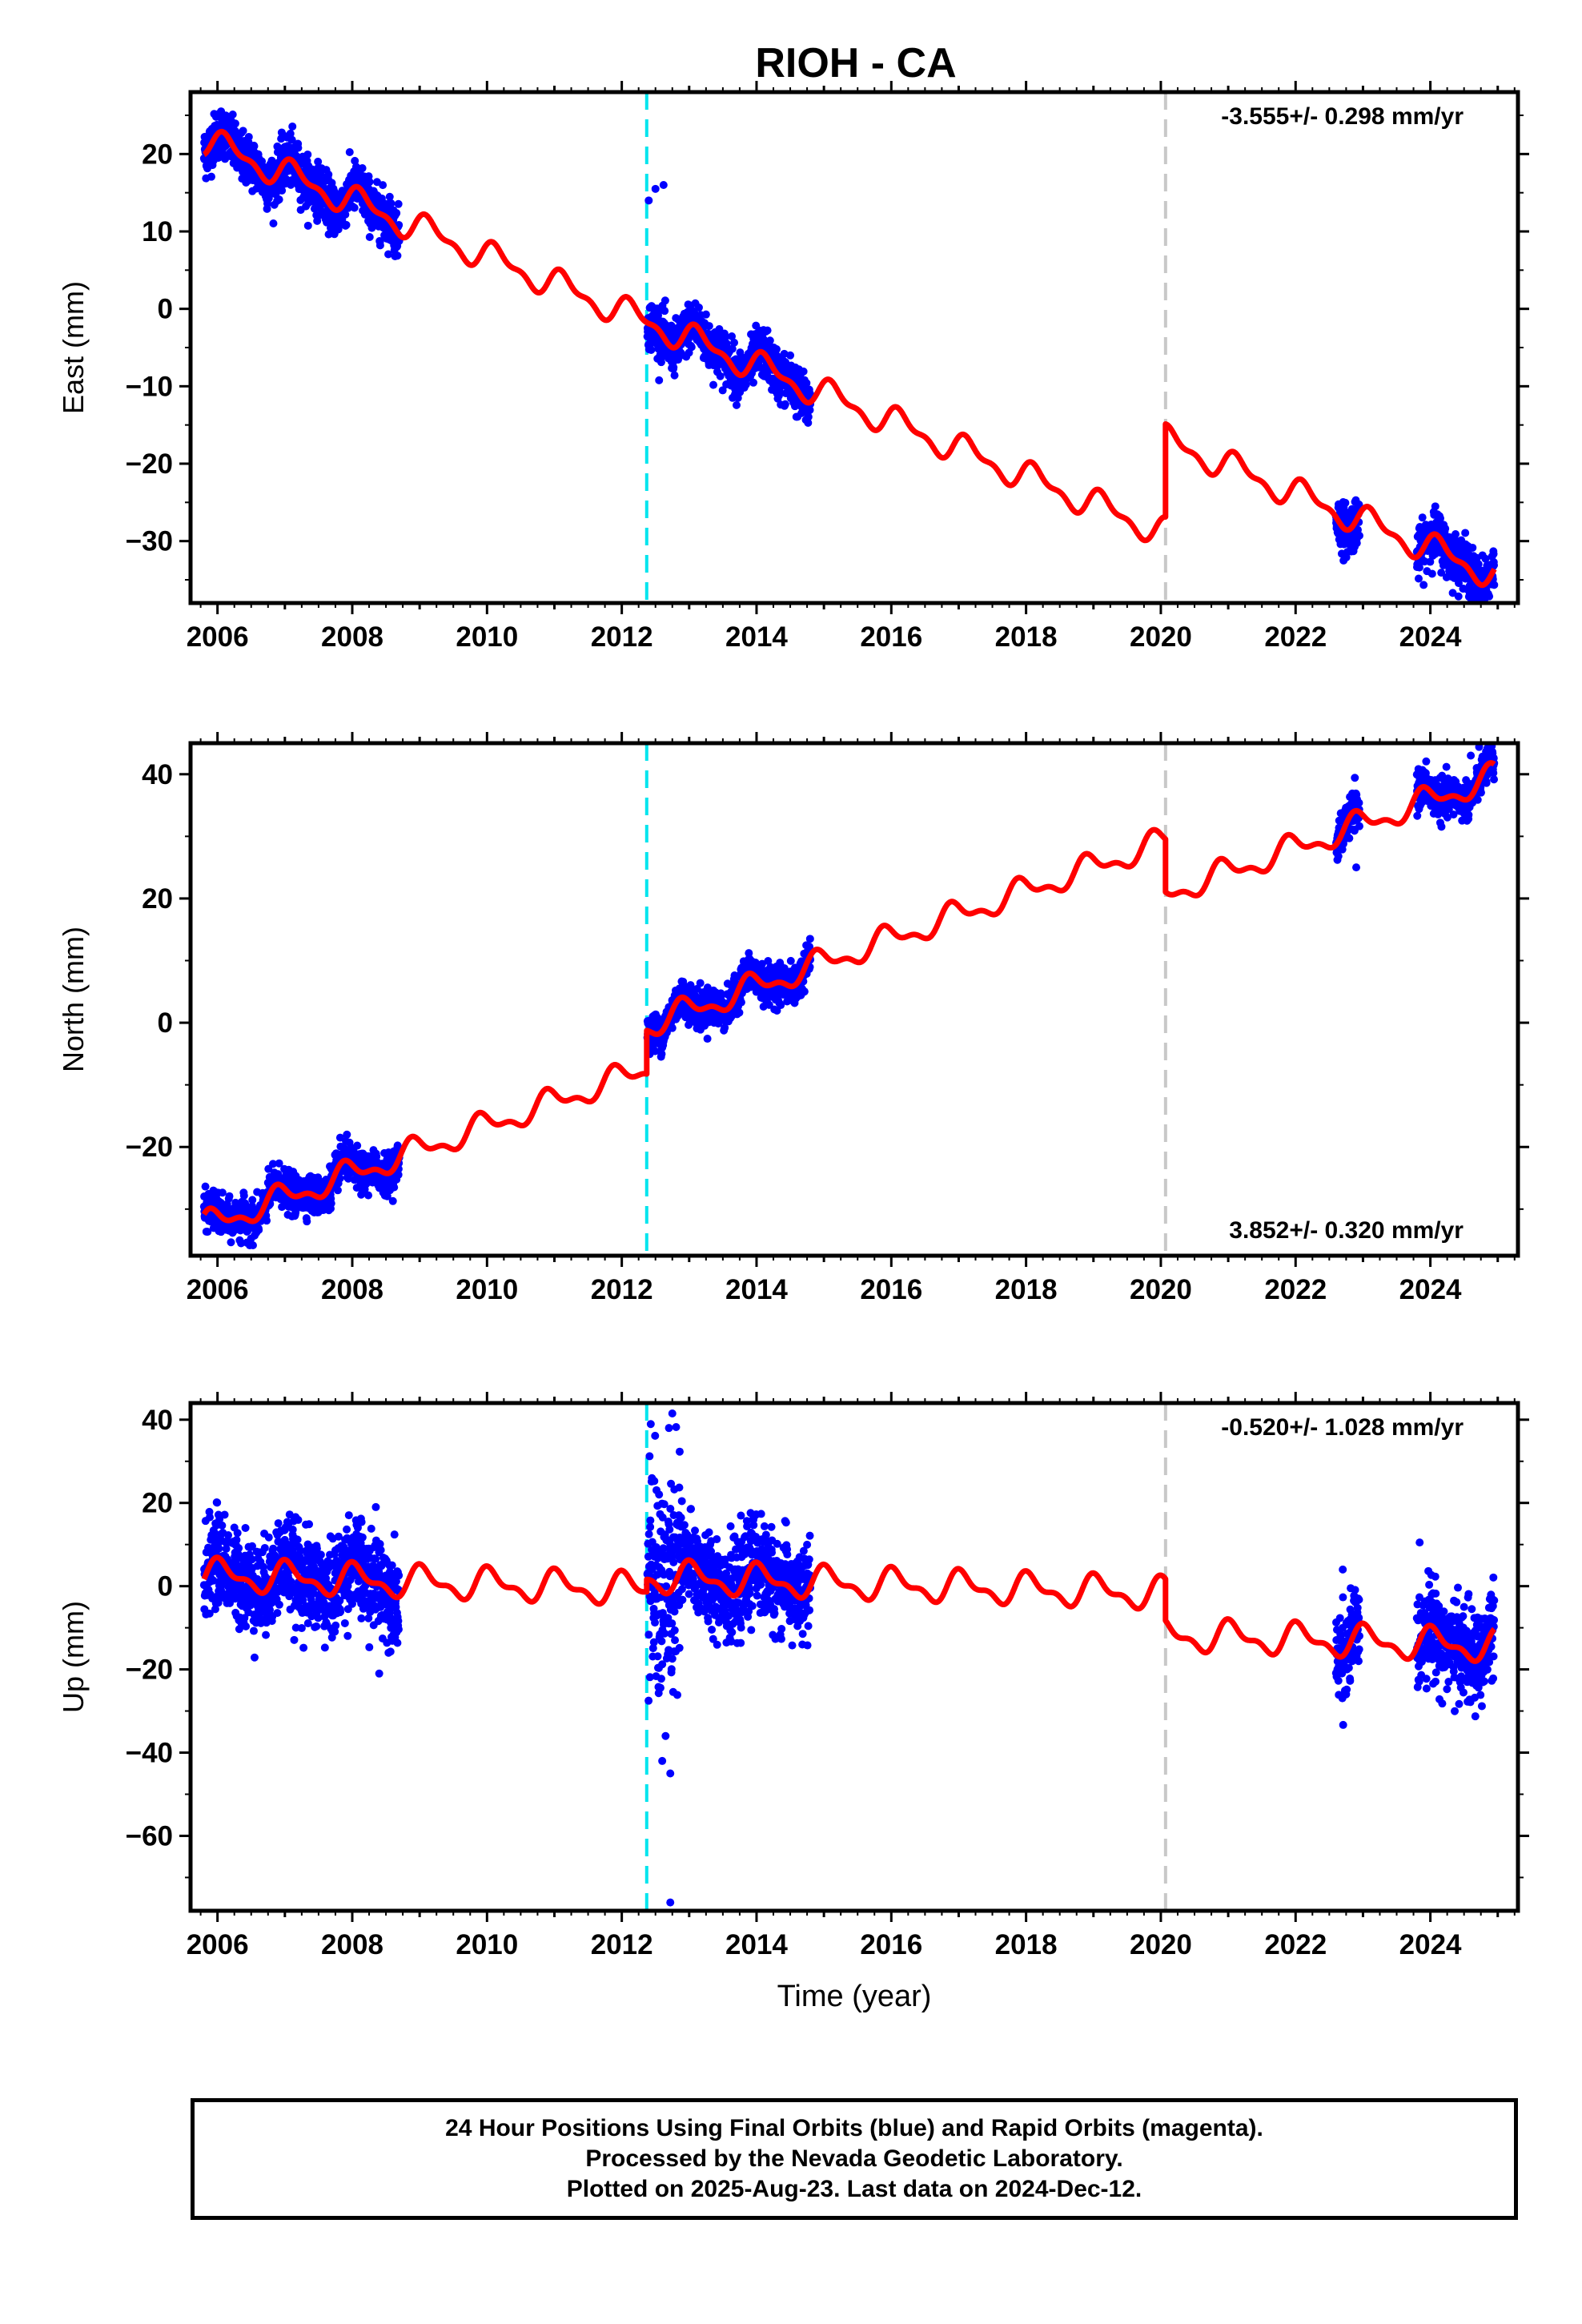 This screenshot has height=2324, width=1582. I want to click on rate-label: -3.555+/- 0.298 mm/yr, so click(1342, 116).